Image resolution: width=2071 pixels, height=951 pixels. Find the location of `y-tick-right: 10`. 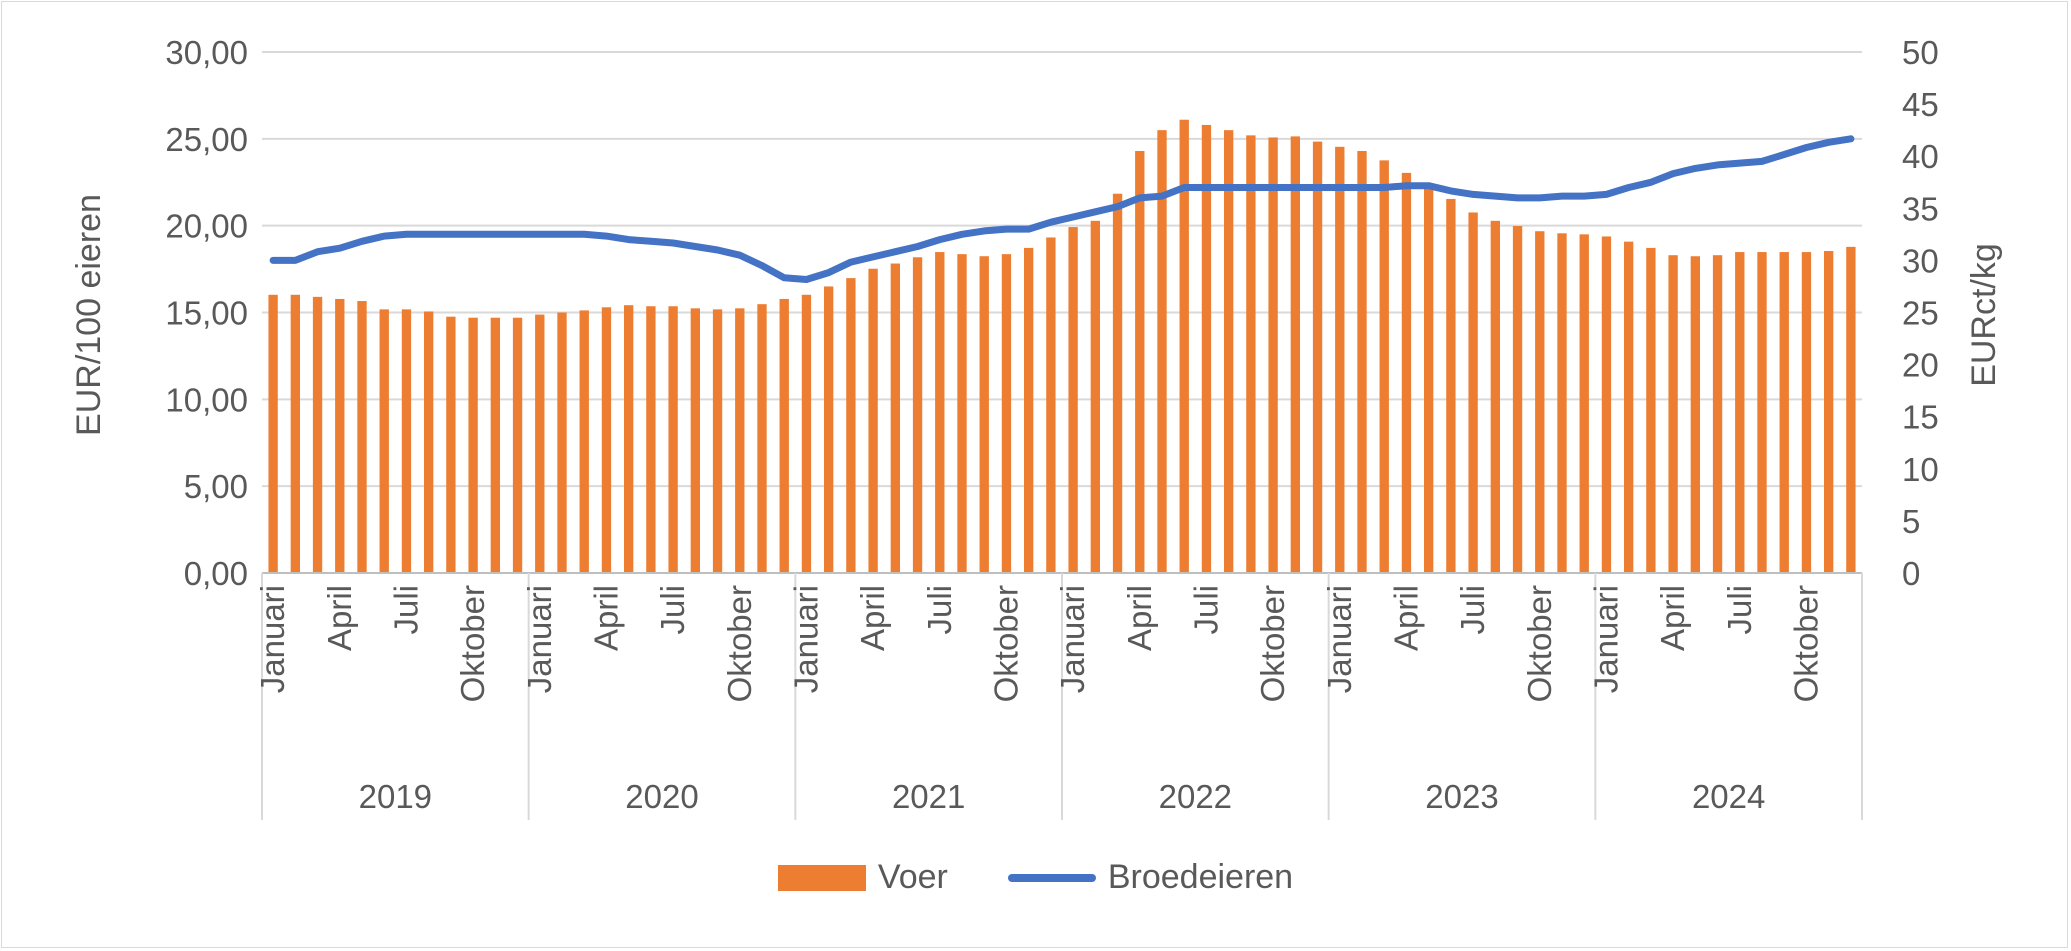

y-tick-right: 10 is located at coordinates (1920, 469).